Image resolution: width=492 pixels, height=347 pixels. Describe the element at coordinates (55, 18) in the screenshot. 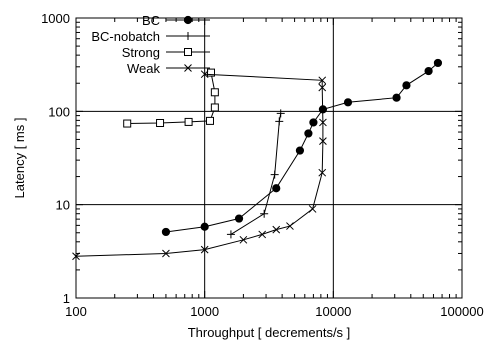

I see `y-tick-label: 1000` at that location.